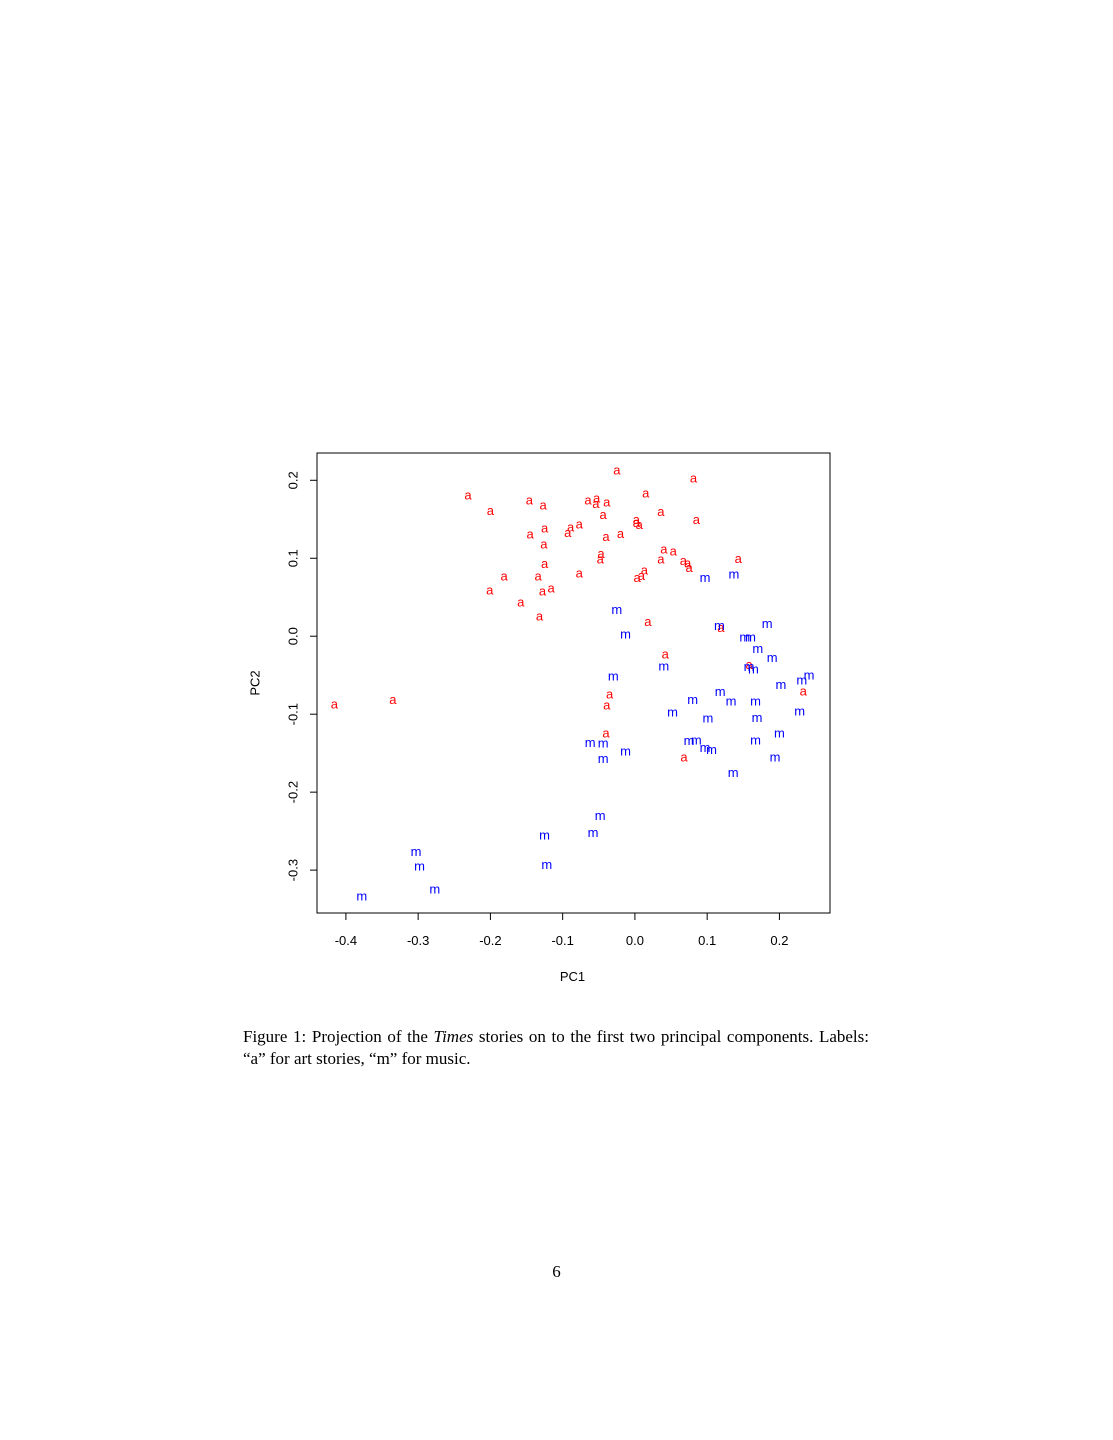 The image size is (1113, 1440). Describe the element at coordinates (293, 636) in the screenshot. I see `y-tick-label: 0.0` at that location.